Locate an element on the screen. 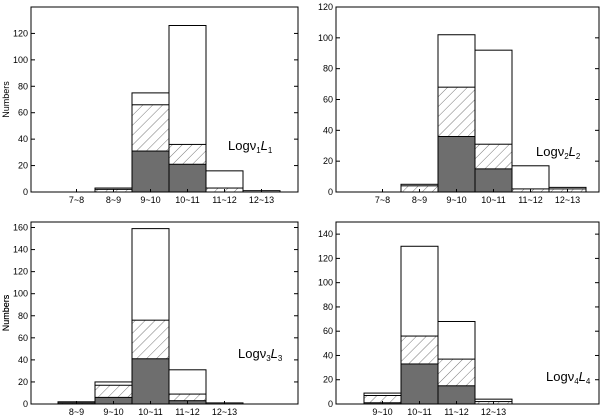 This screenshot has height=419, width=600. panel-annotation: Logν2L2 is located at coordinates (558, 152).